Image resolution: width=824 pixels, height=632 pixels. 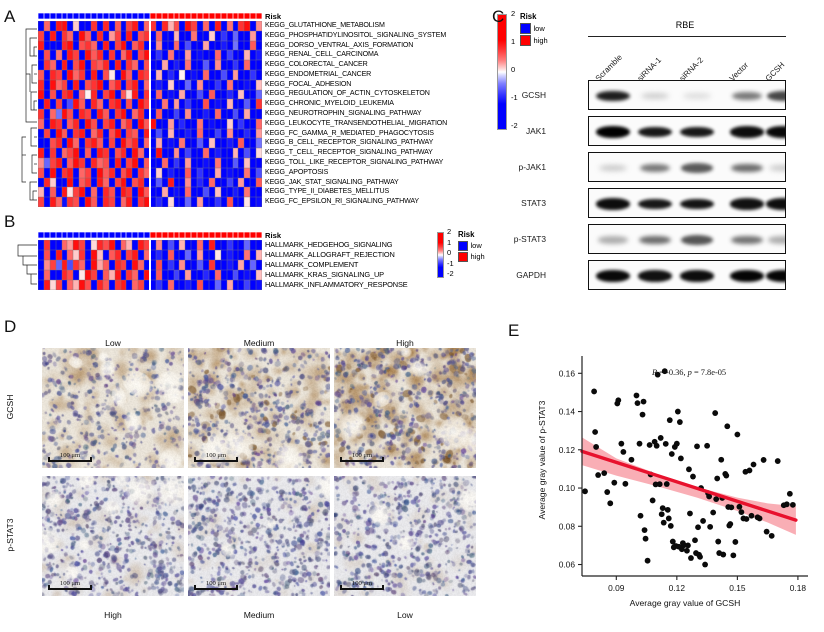 I want to click on ihc-bottom-label: Low, so click(x=405, y=615).